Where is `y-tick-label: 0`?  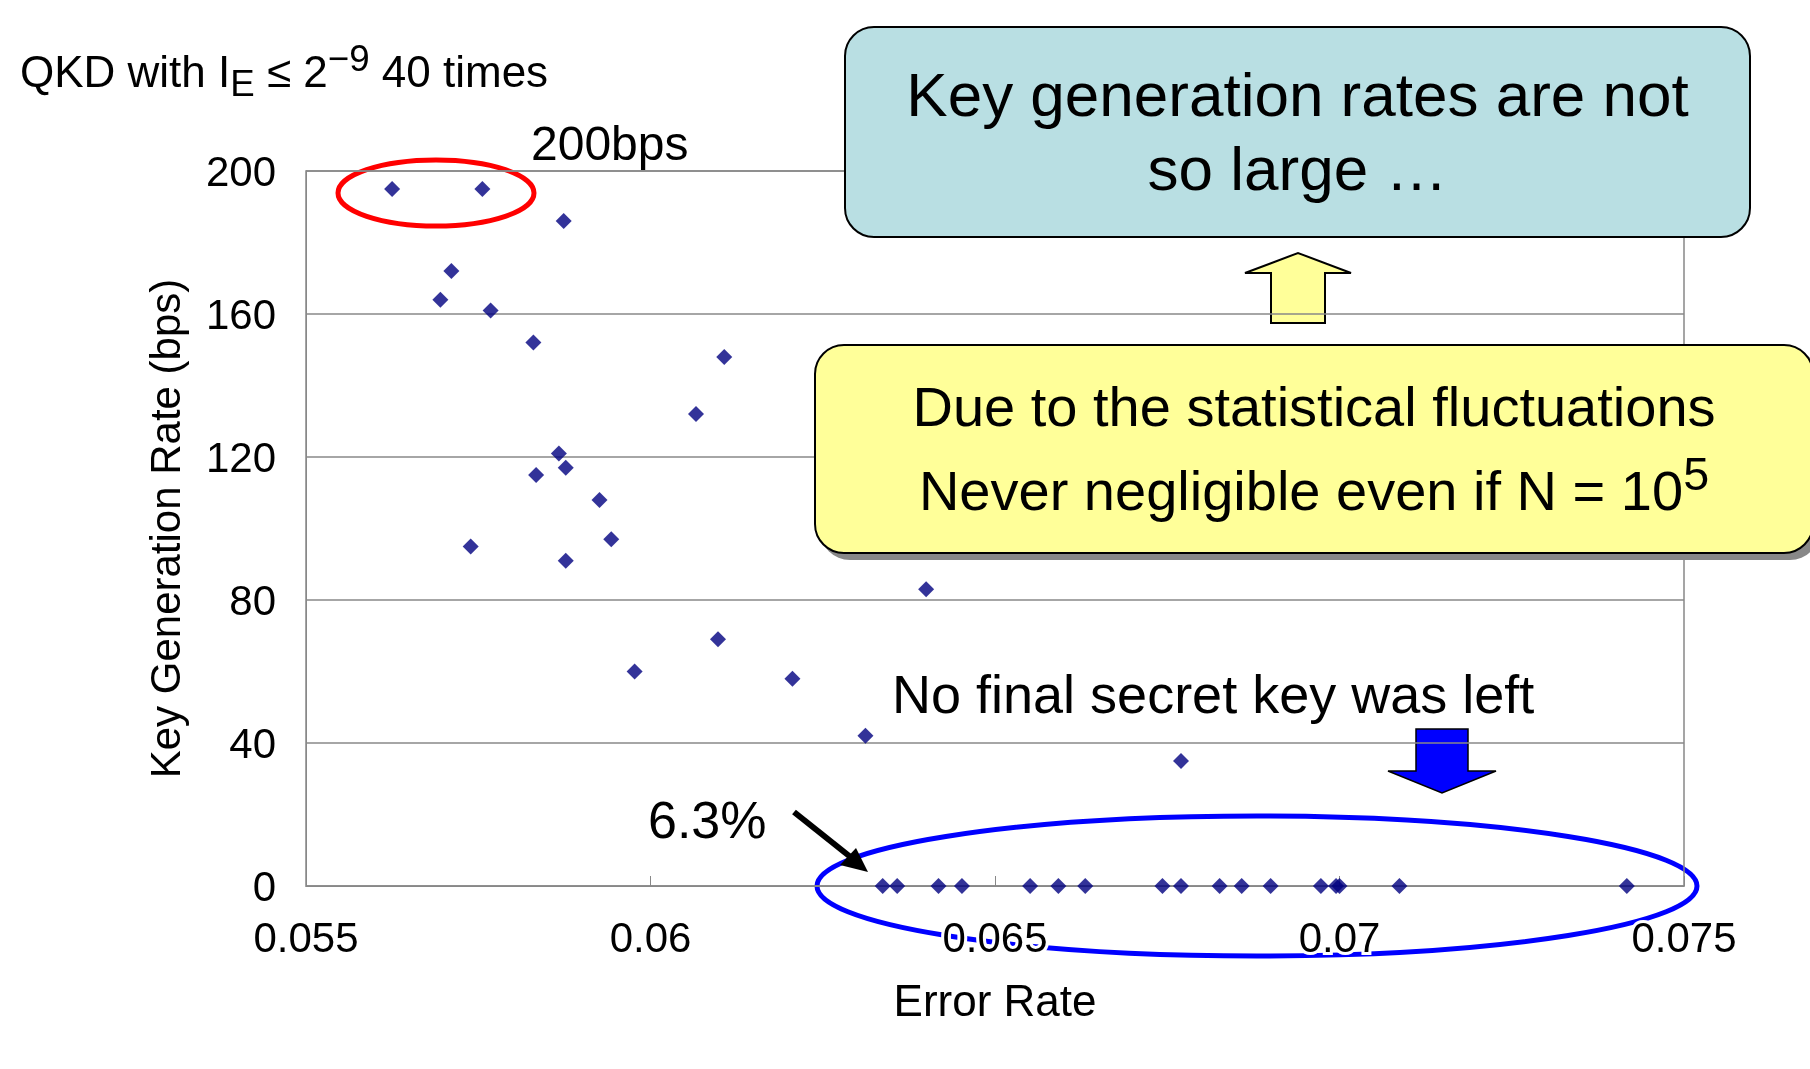
y-tick-label: 0 is located at coordinates (264, 886).